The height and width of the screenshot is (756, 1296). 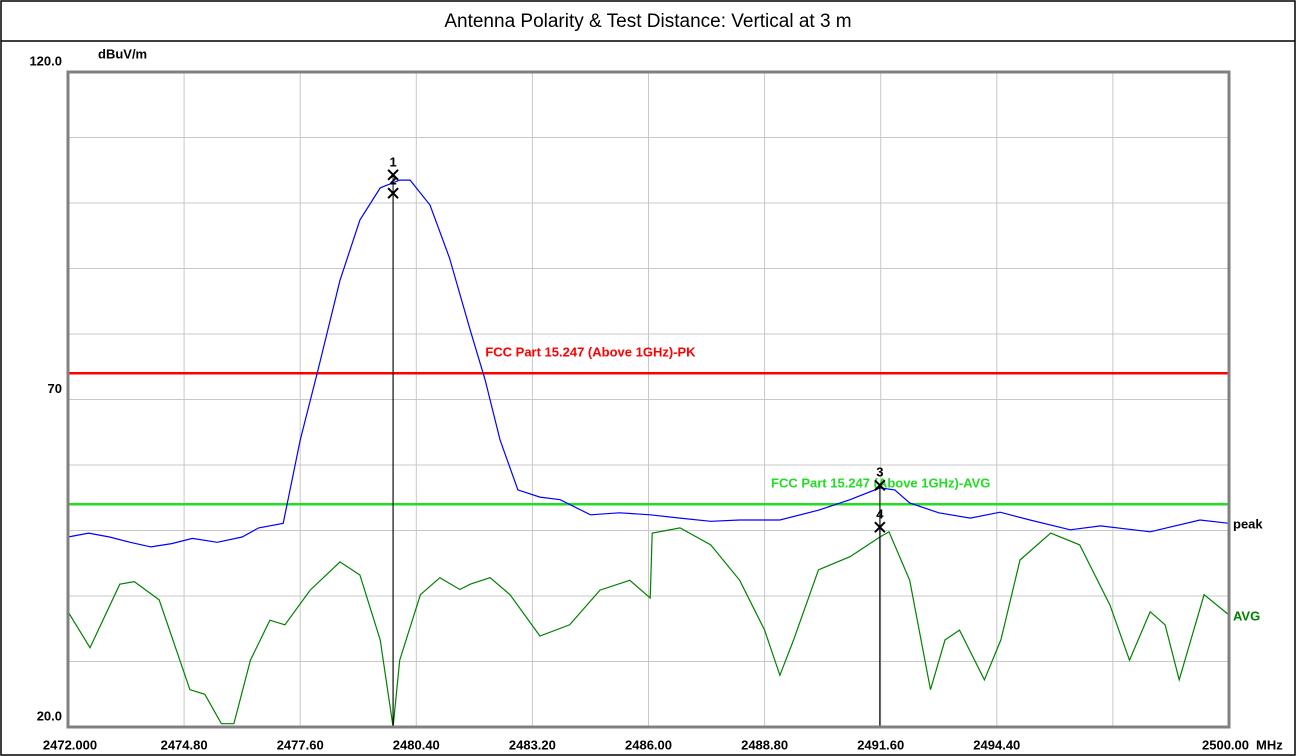 I want to click on y-unit: dBuV/m, so click(x=122, y=53).